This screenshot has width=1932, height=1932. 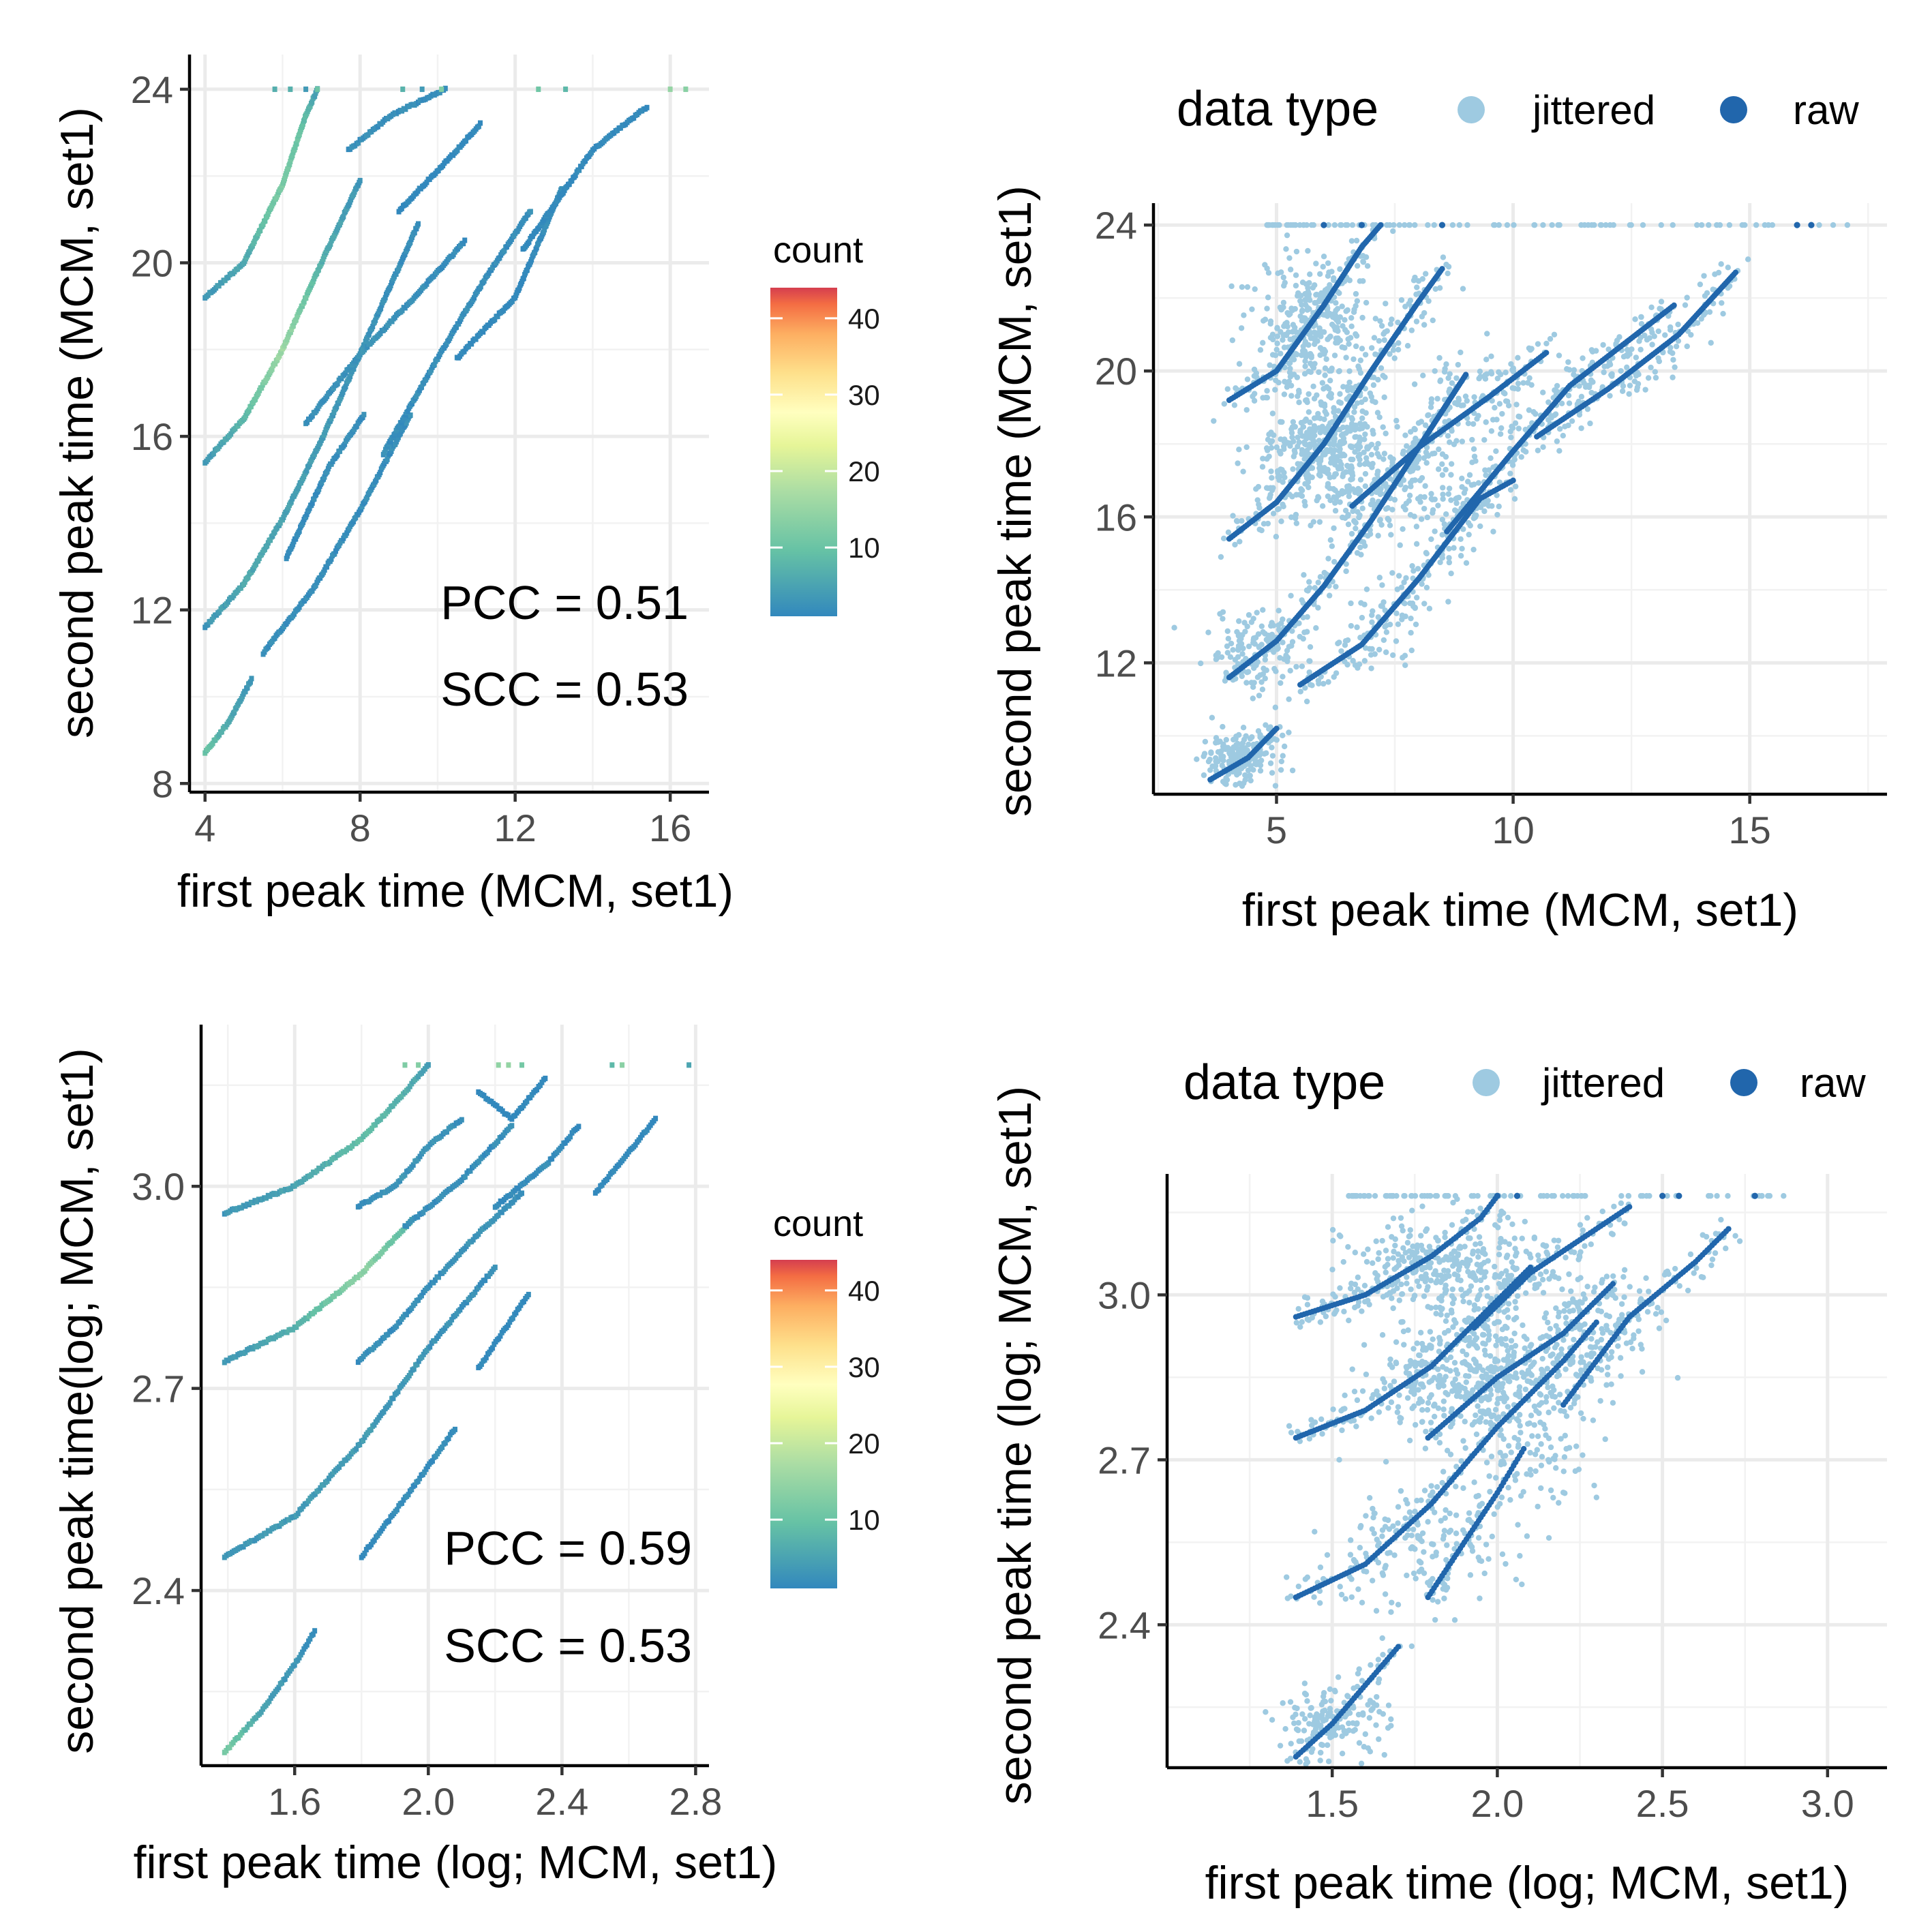 I want to click on tr-y-tick-label: 16, so click(x=1116, y=517).